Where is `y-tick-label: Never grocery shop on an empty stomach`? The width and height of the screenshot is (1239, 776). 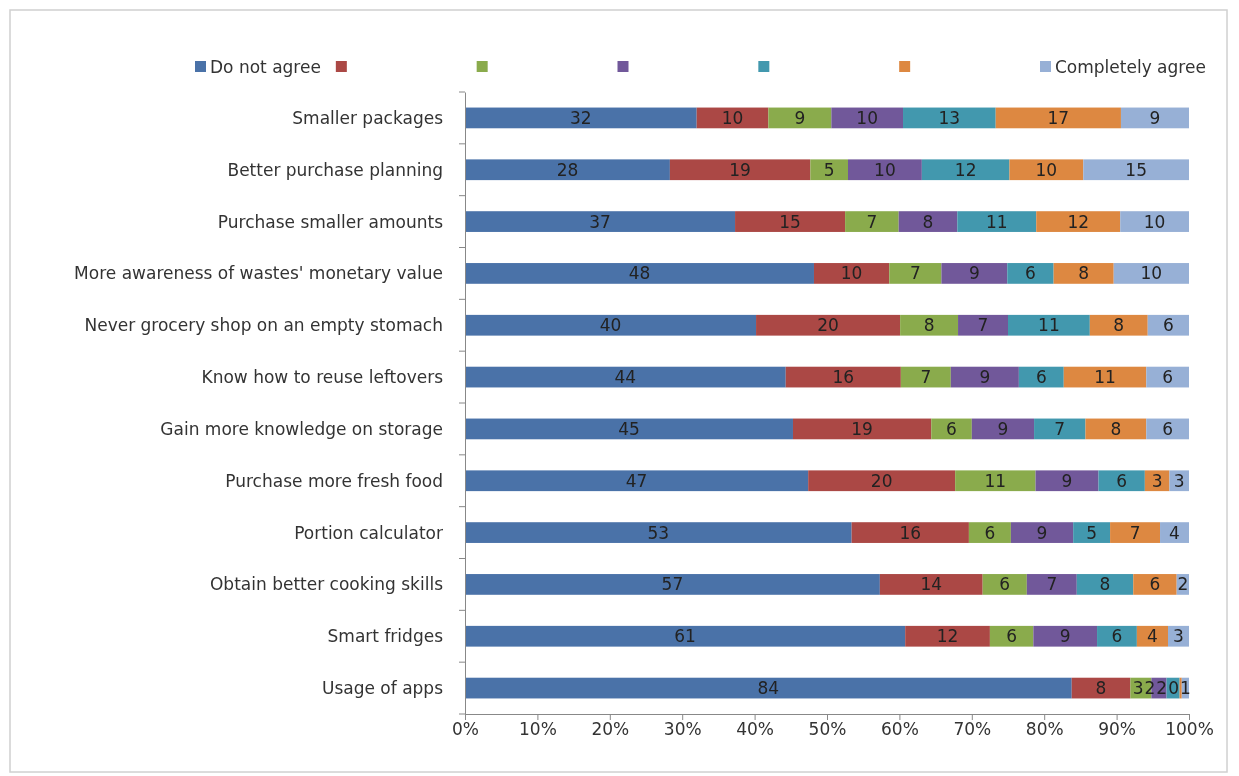 y-tick-label: Never grocery shop on an empty stomach is located at coordinates (263, 325).